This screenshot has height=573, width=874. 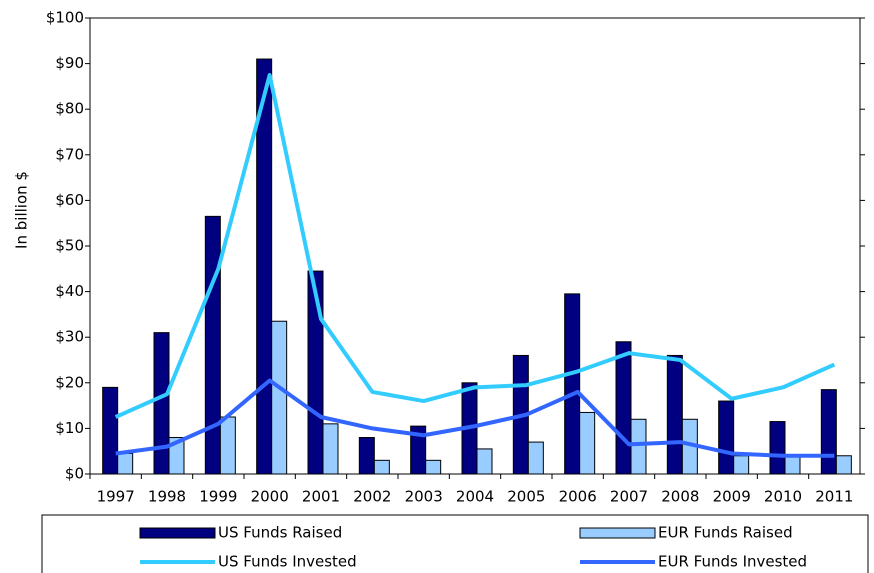 What do you see at coordinates (69, 246) in the screenshot?
I see `y-tick-label: $50` at bounding box center [69, 246].